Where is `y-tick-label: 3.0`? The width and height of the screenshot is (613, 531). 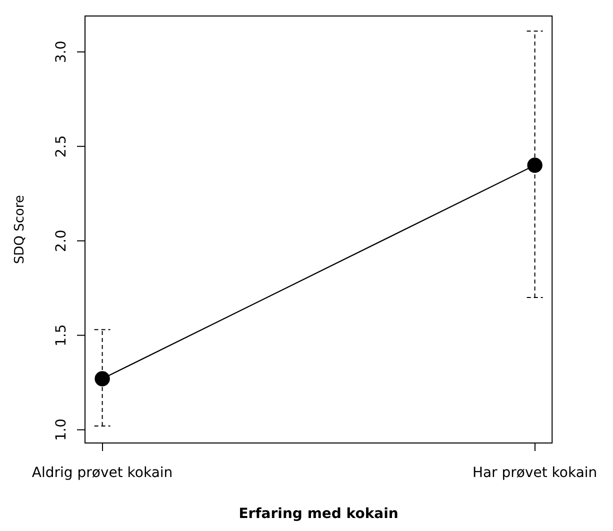
y-tick-label: 3.0 is located at coordinates (62, 52).